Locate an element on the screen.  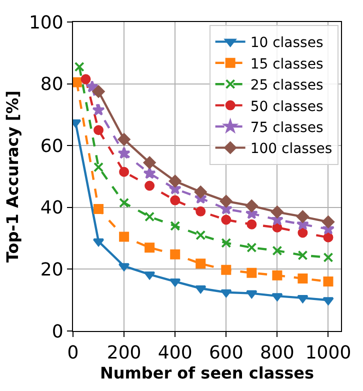
y-tick-label: 0 is located at coordinates (58, 331).